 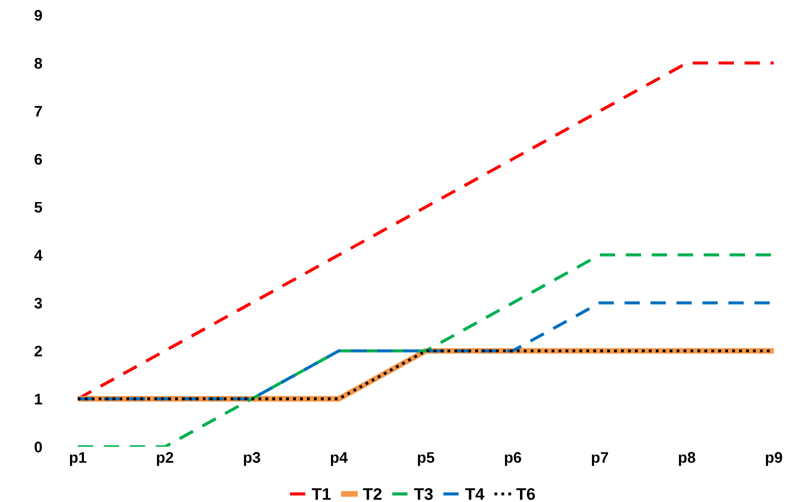 What do you see at coordinates (423, 494) in the screenshot?
I see `legend-label: T3` at bounding box center [423, 494].